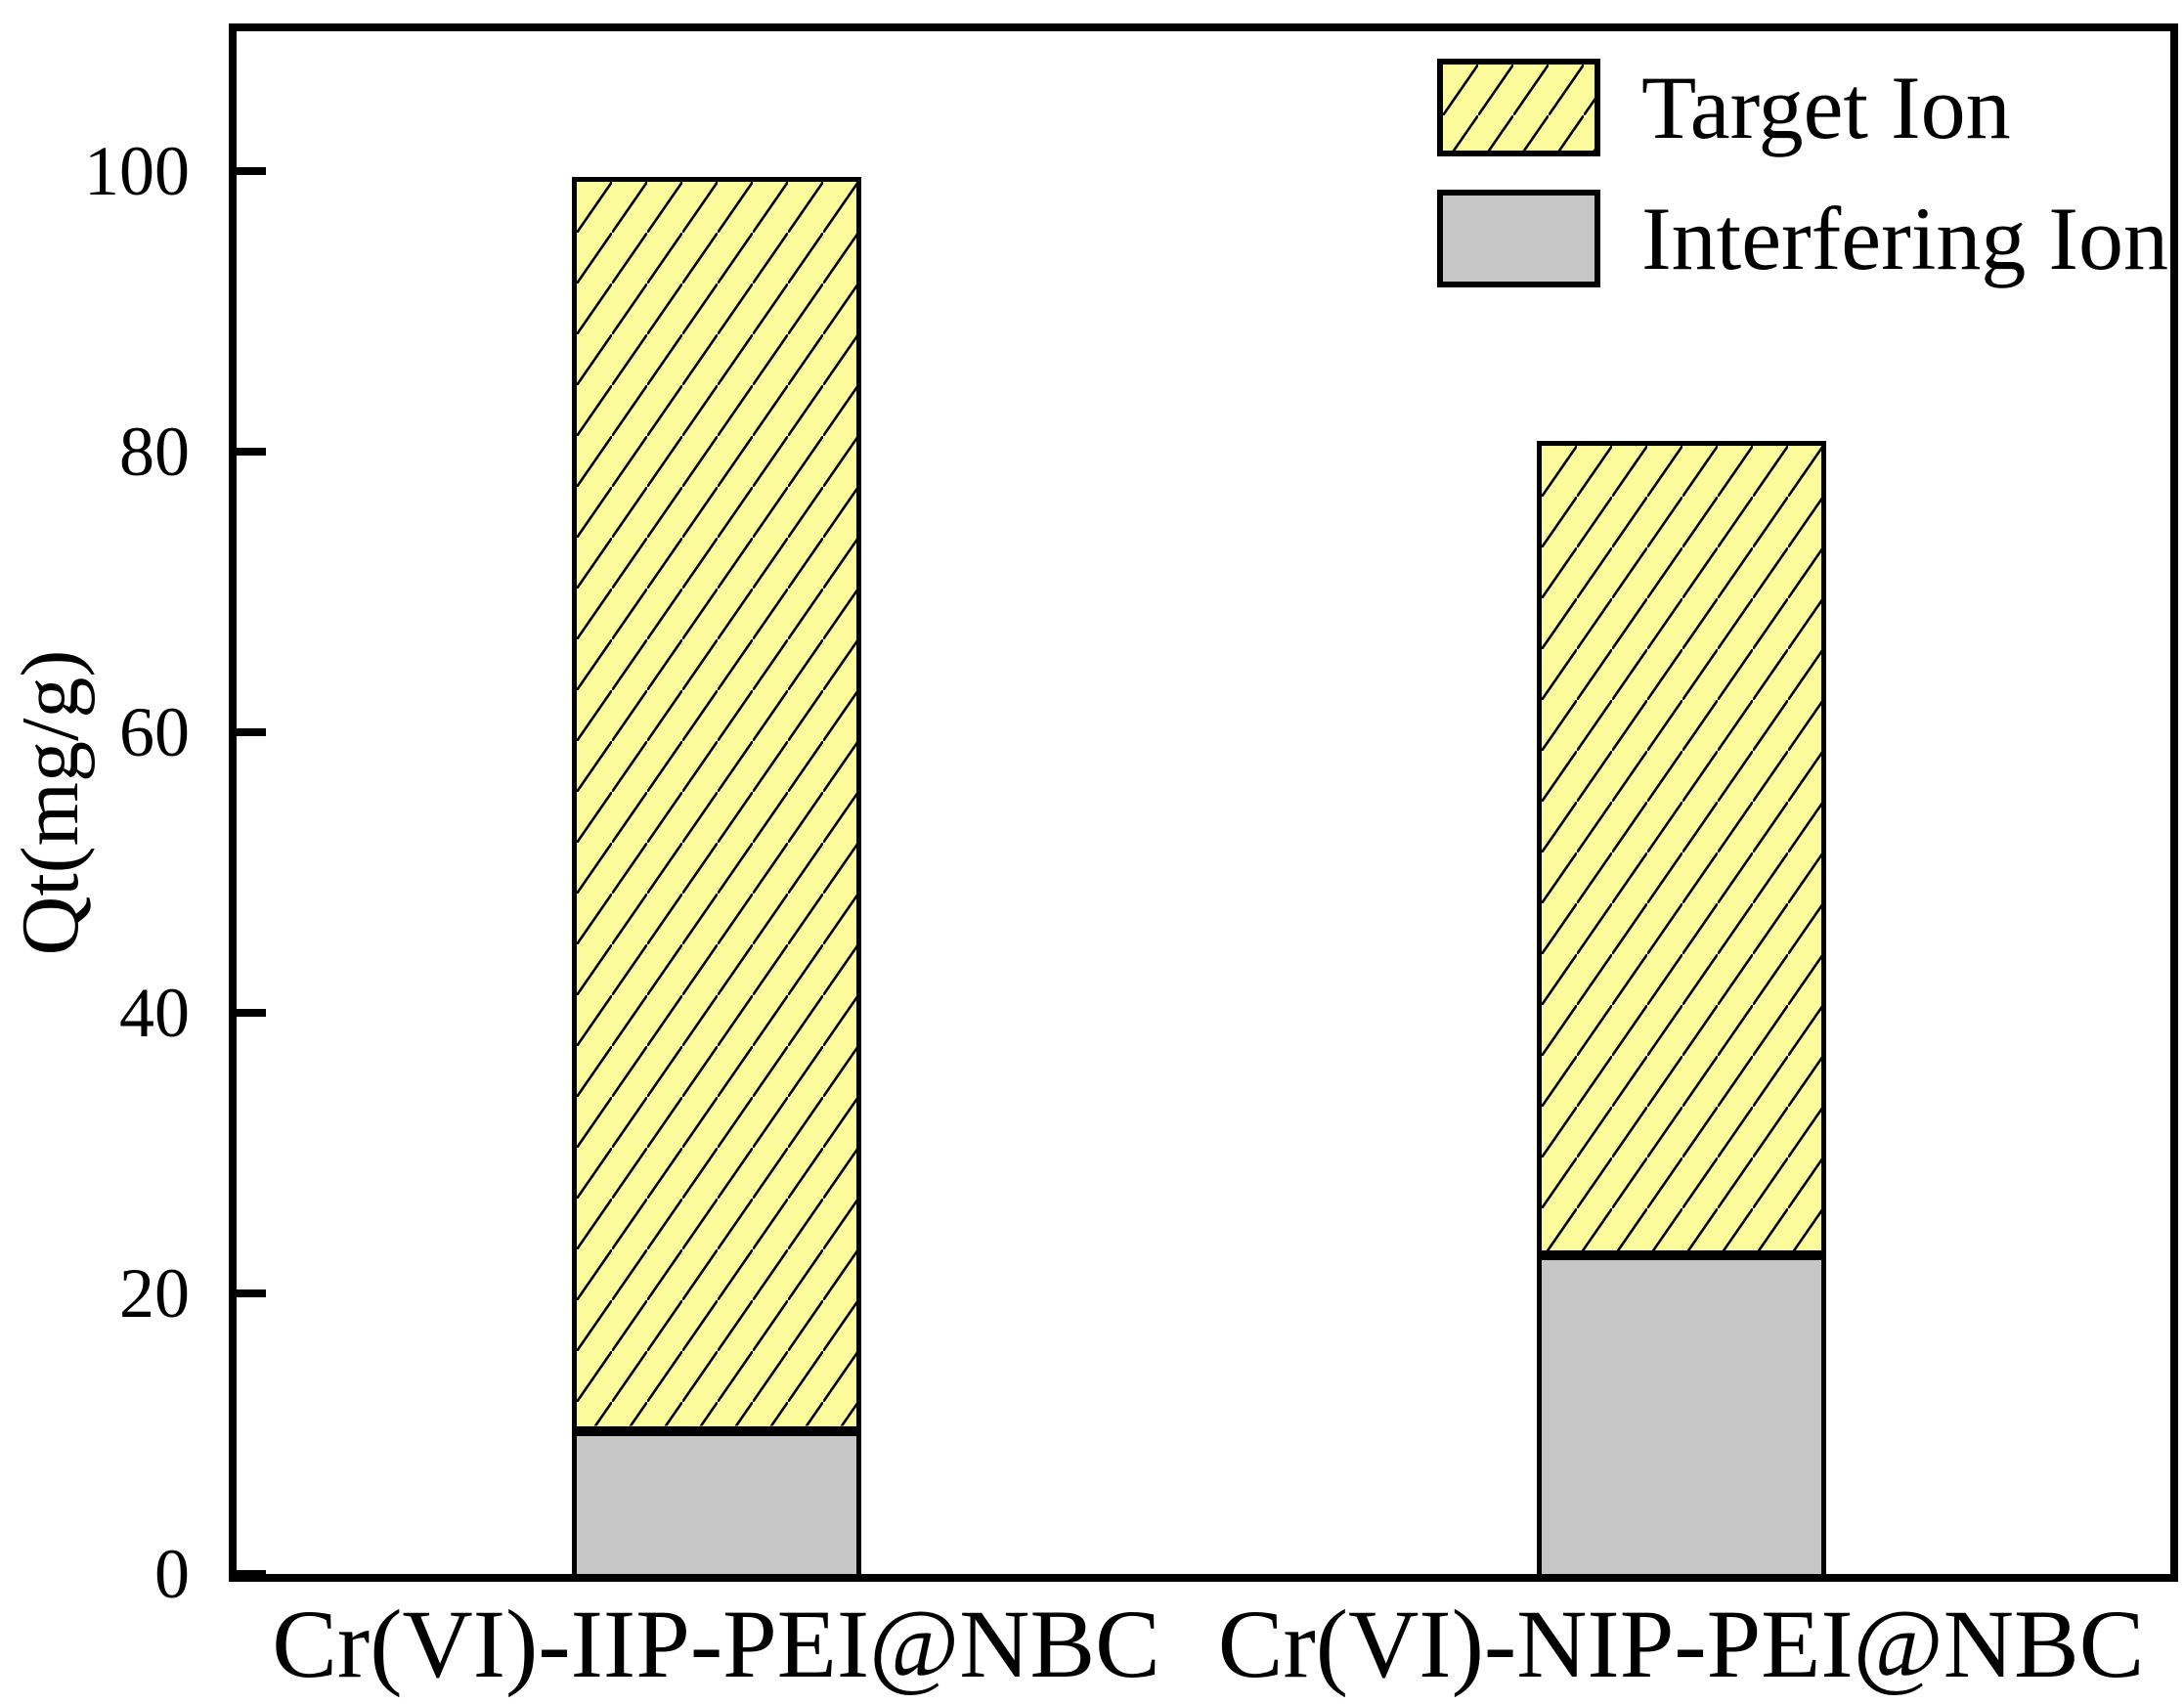 The width and height of the screenshot is (2184, 1704). I want to click on legend: Target Ion Interfering Ion, so click(1802, 173).